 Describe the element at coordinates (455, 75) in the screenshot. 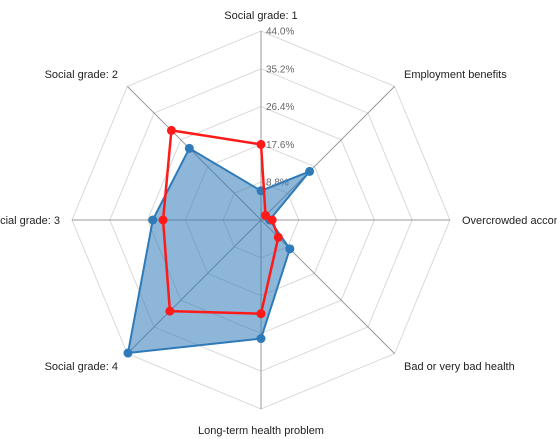

I see `axis-label: Employment benefits` at that location.